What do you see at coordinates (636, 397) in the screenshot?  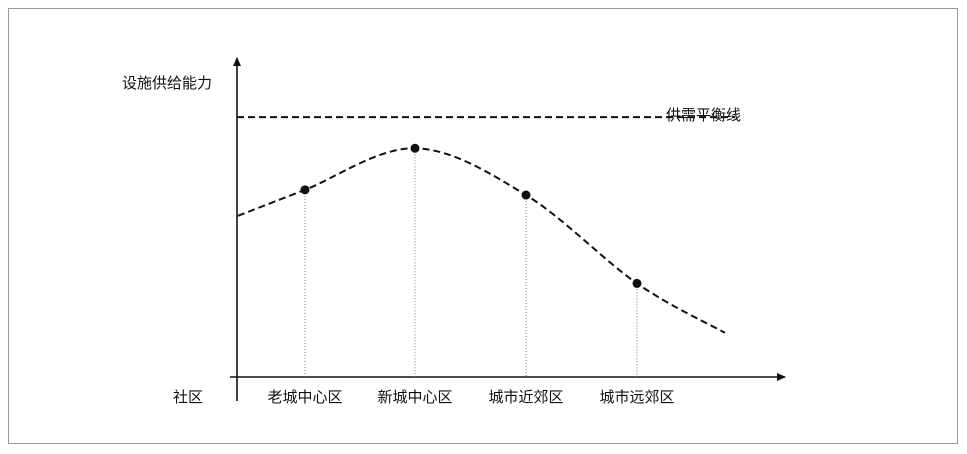 I see `x-category-label: 城市远郊区` at bounding box center [636, 397].